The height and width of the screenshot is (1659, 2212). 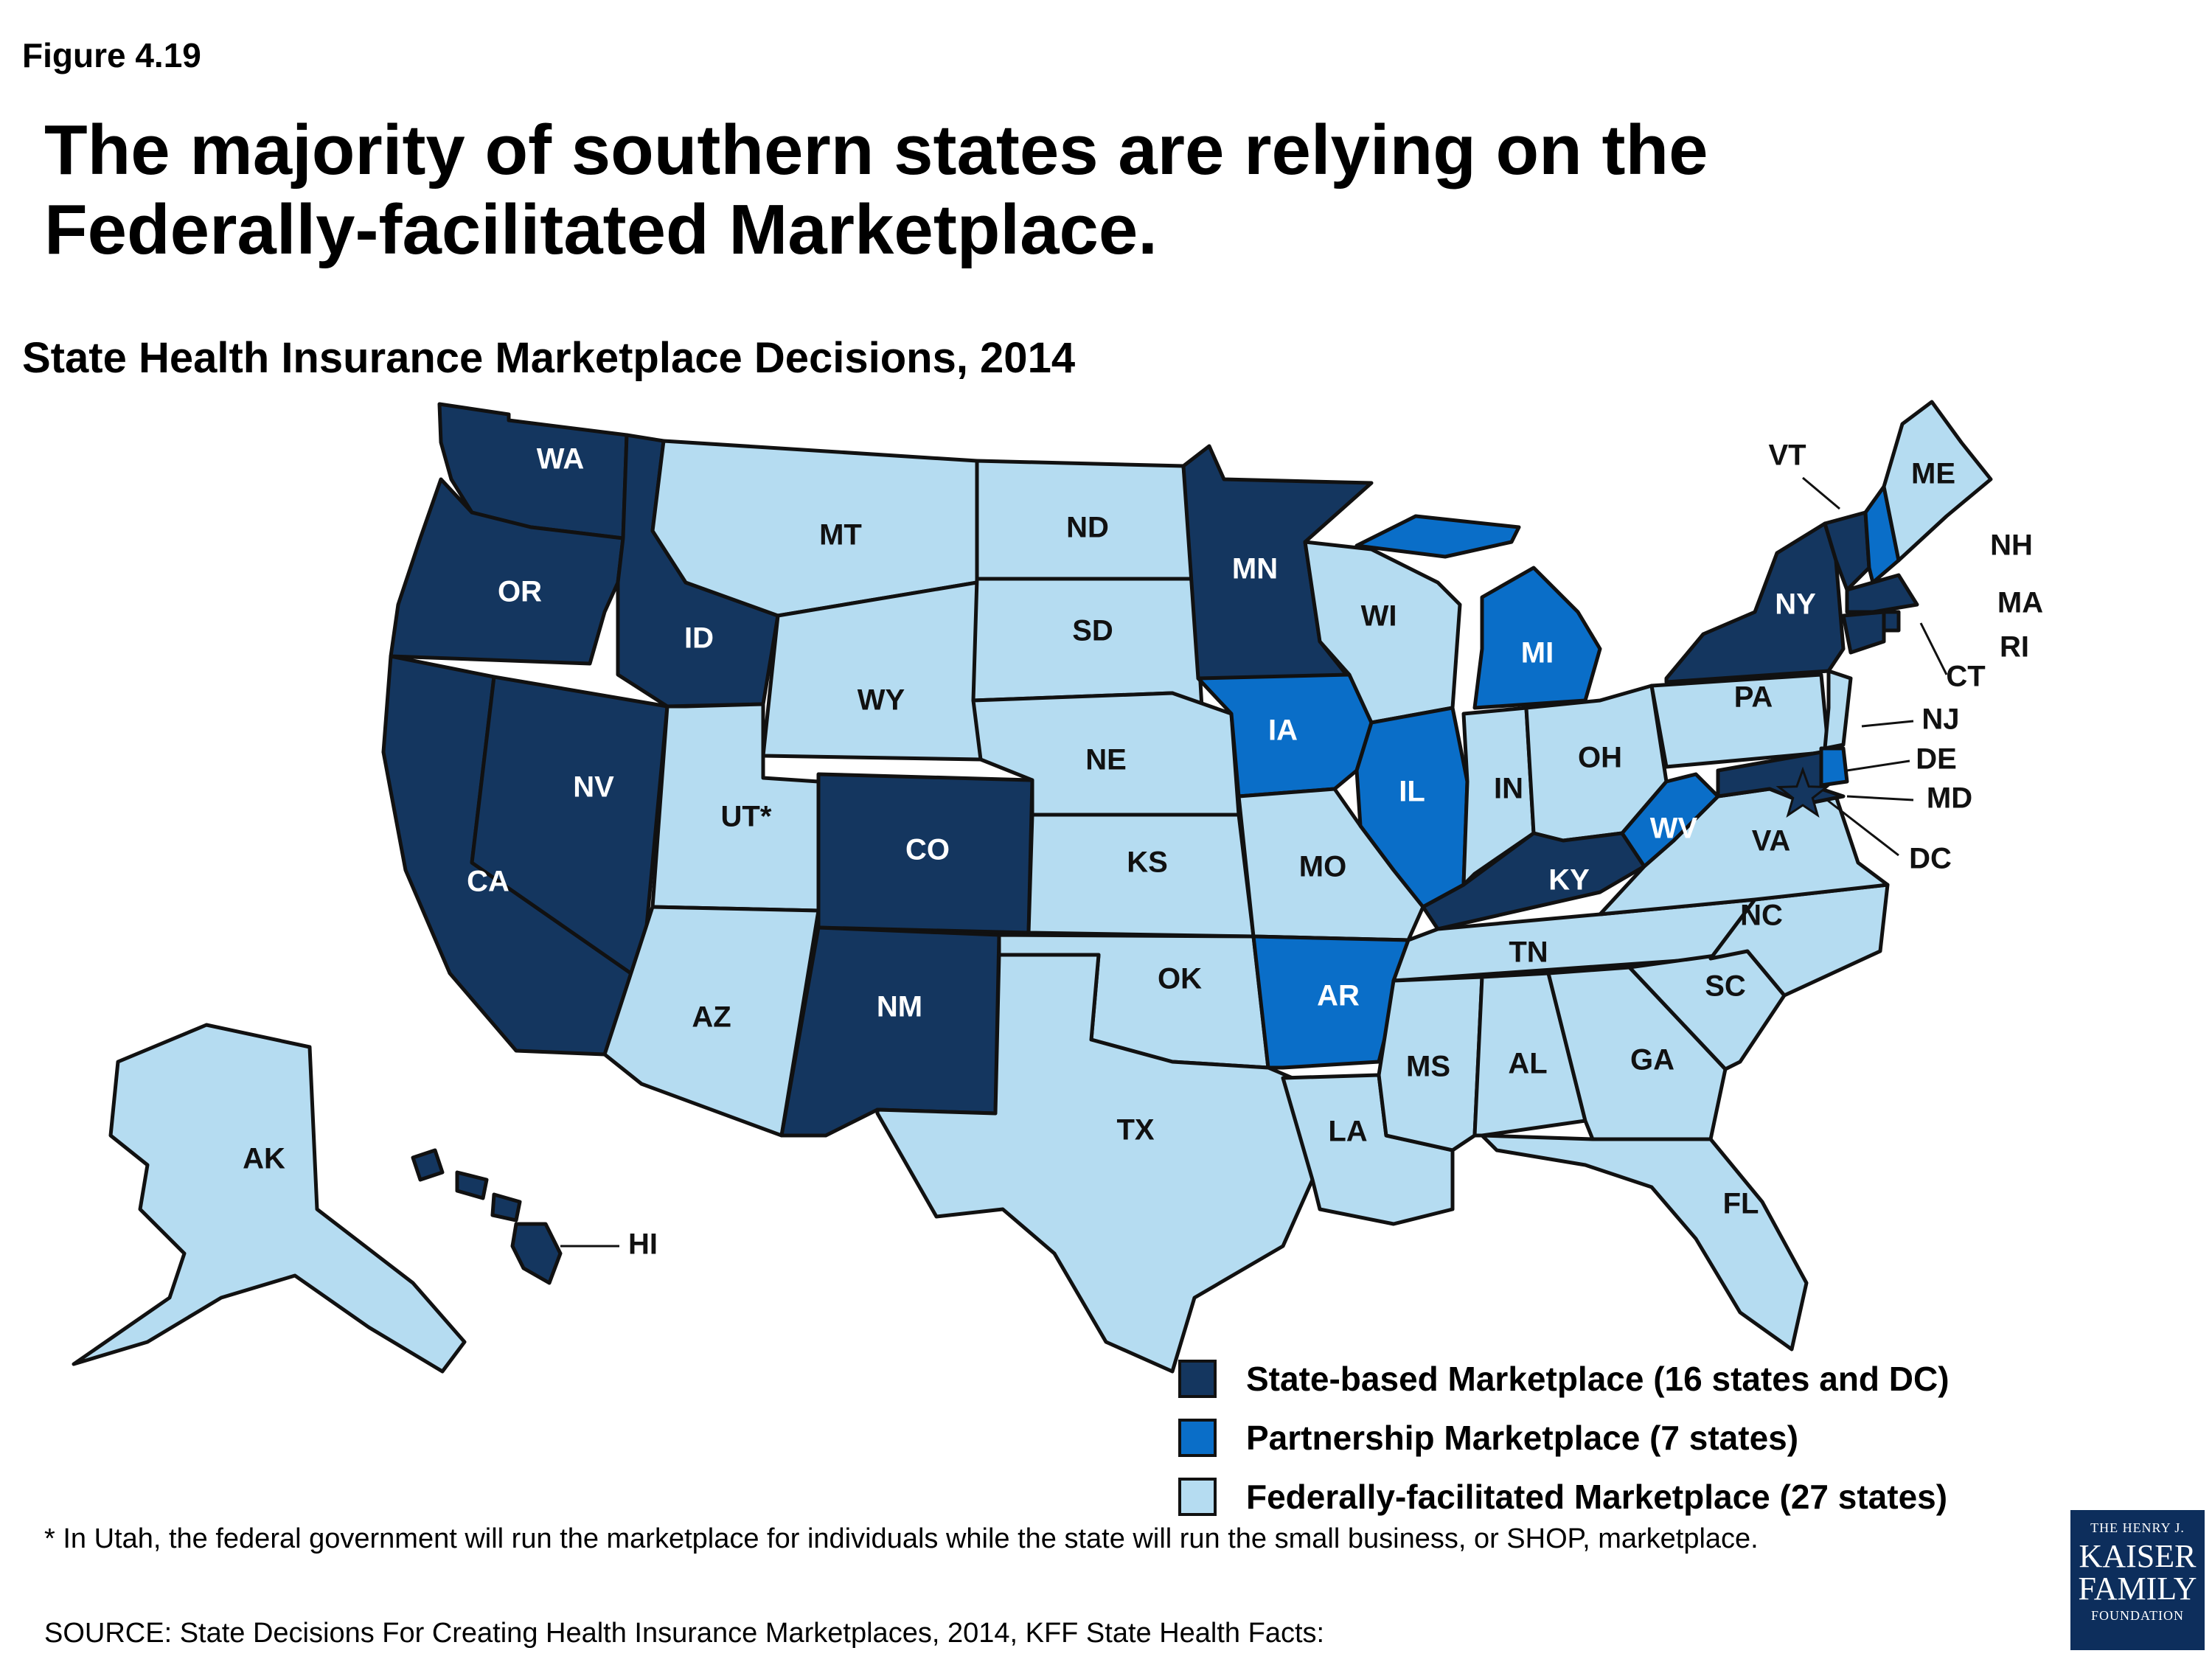 I want to click on state-label-al: AL, so click(x=1527, y=1064).